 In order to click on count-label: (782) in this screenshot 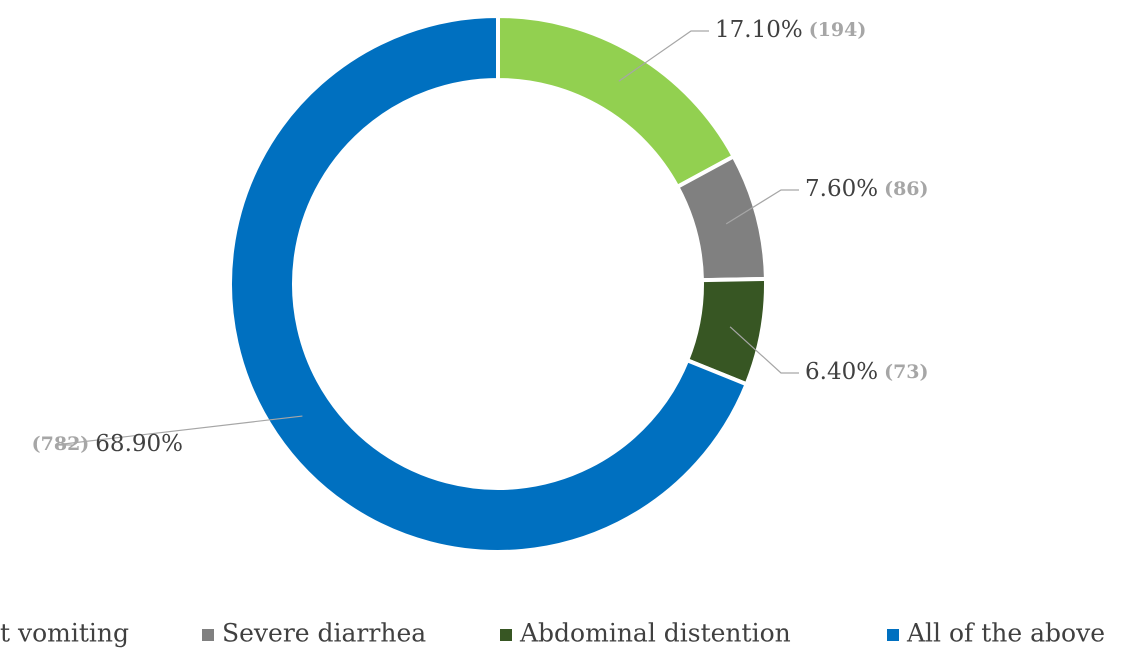, I will do `click(61, 444)`.